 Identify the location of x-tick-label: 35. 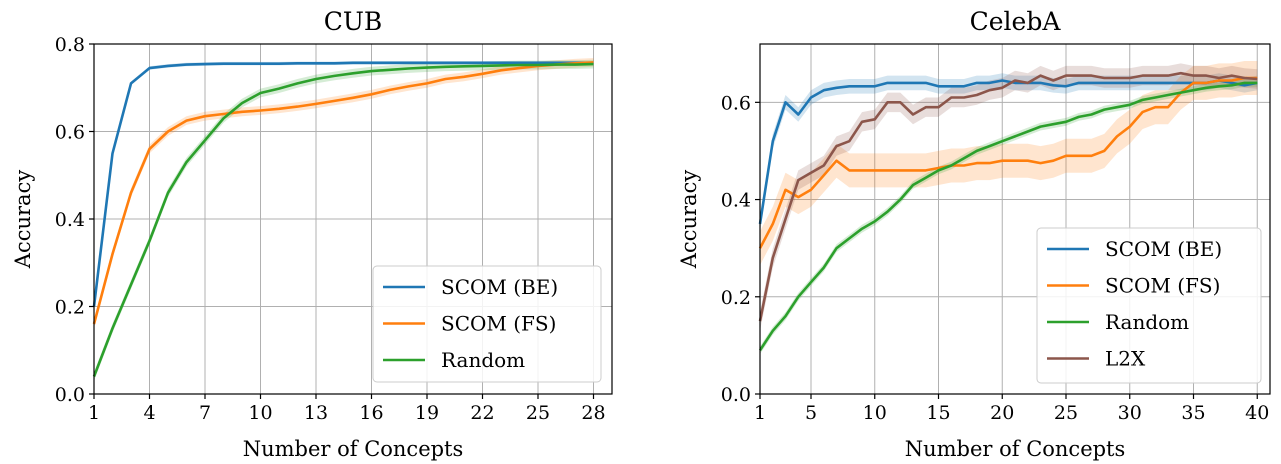
(1193, 413).